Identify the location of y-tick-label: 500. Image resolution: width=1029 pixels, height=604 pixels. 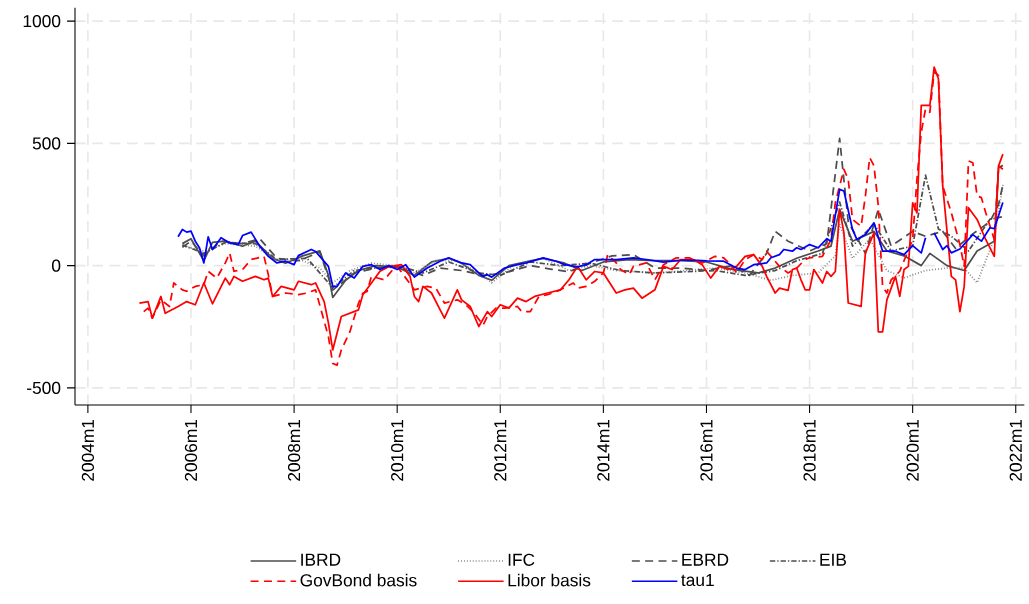
(46, 143).